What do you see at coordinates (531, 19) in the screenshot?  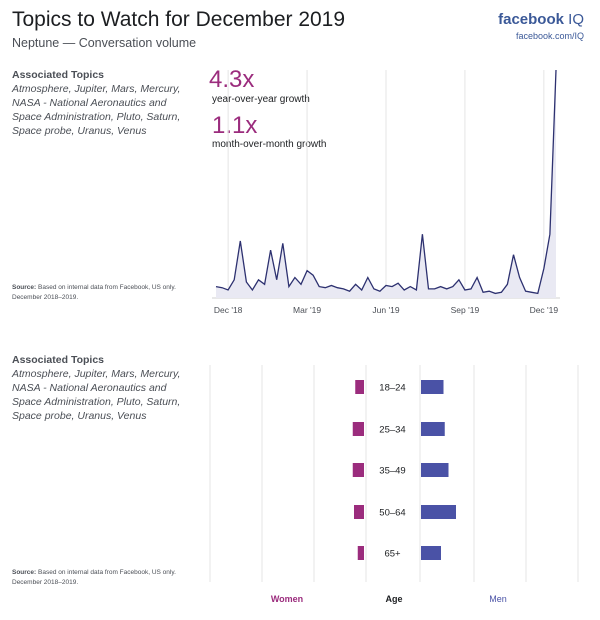 I see `brand-name: facebook` at bounding box center [531, 19].